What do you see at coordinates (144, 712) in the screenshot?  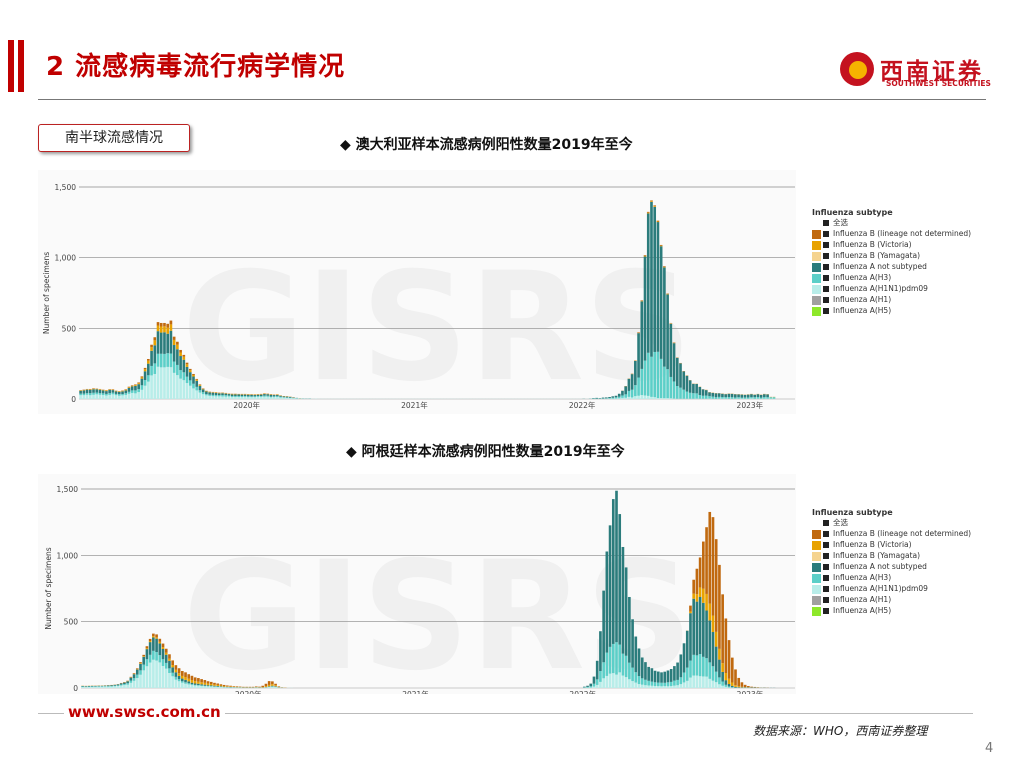 I see `footer-website-link: www.swsc.com.cn` at bounding box center [144, 712].